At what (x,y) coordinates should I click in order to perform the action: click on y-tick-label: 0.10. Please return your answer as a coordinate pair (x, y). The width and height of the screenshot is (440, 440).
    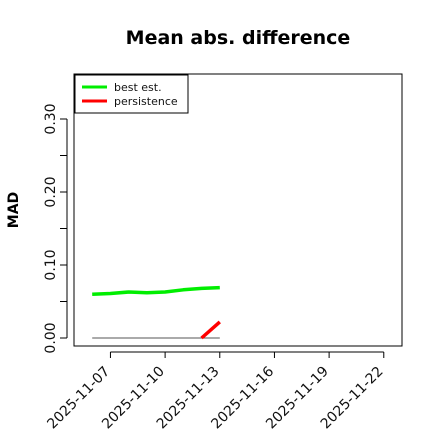
    Looking at the image, I should click on (51, 264).